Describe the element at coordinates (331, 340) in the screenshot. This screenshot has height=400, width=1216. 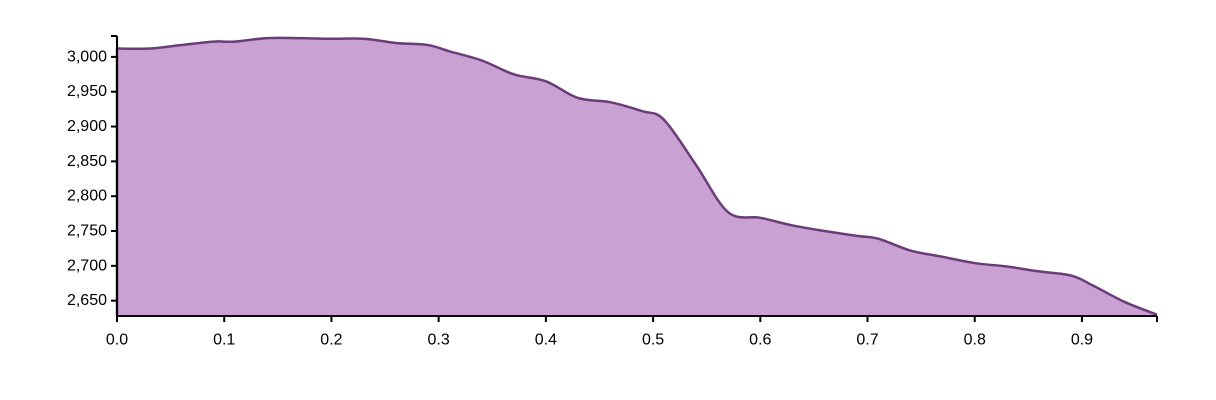
I see `x-tick-label: 0.2` at that location.